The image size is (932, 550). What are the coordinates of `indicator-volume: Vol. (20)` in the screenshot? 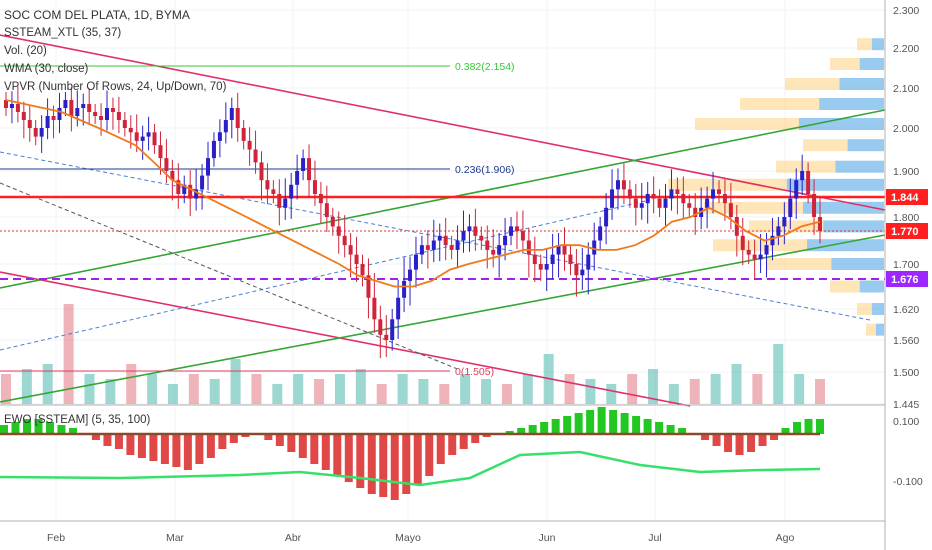 It's located at (25, 51).